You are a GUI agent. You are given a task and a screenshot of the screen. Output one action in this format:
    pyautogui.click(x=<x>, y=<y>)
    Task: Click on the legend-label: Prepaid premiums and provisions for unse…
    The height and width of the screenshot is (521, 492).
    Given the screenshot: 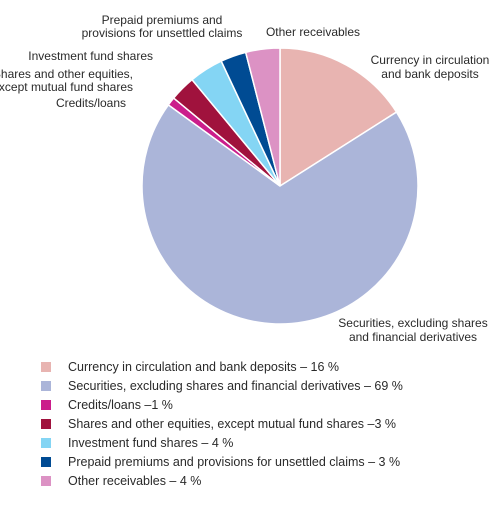 What is the action you would take?
    pyautogui.click(x=234, y=461)
    